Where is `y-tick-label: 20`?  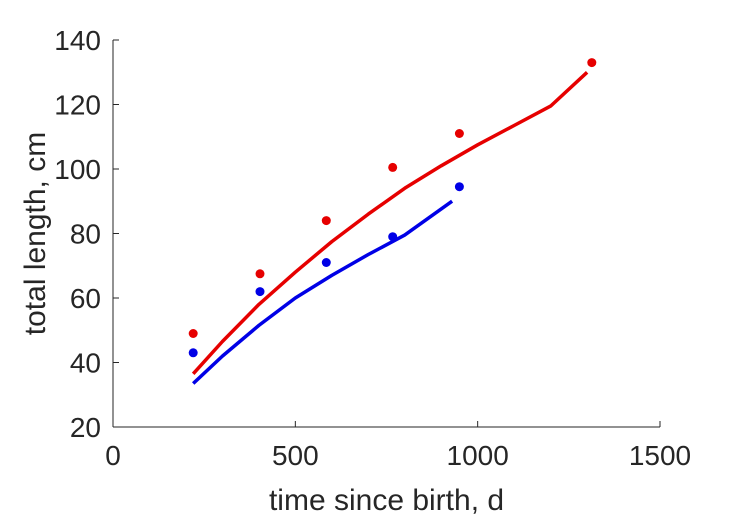
y-tick-label: 20 is located at coordinates (85, 427).